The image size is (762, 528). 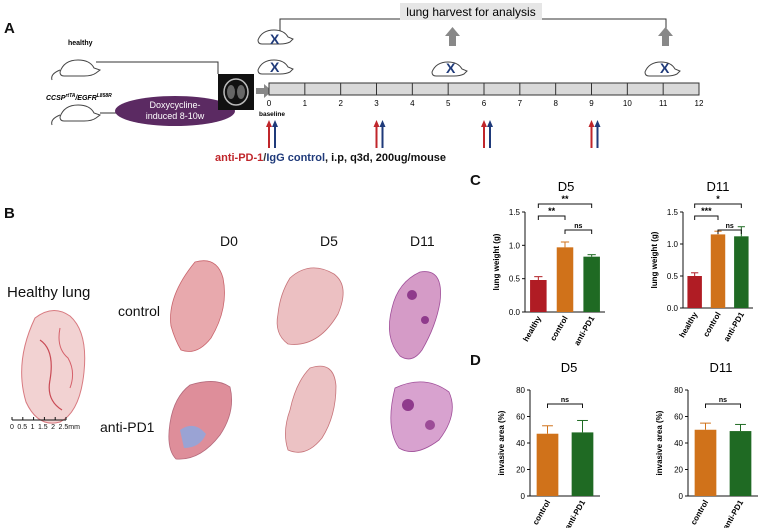 I want to click on timeline-tick-label: 2, so click(x=340, y=103).